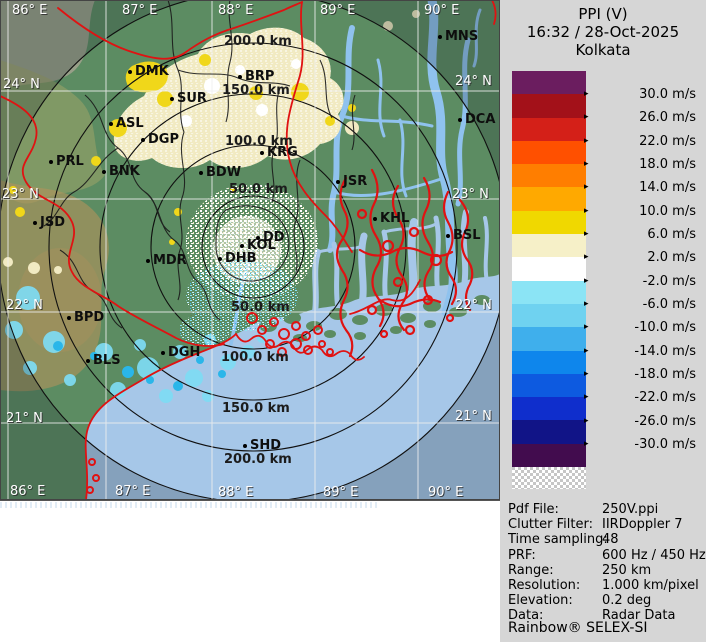  I want to click on tick-value: -22.0 m/s, so click(665, 397).